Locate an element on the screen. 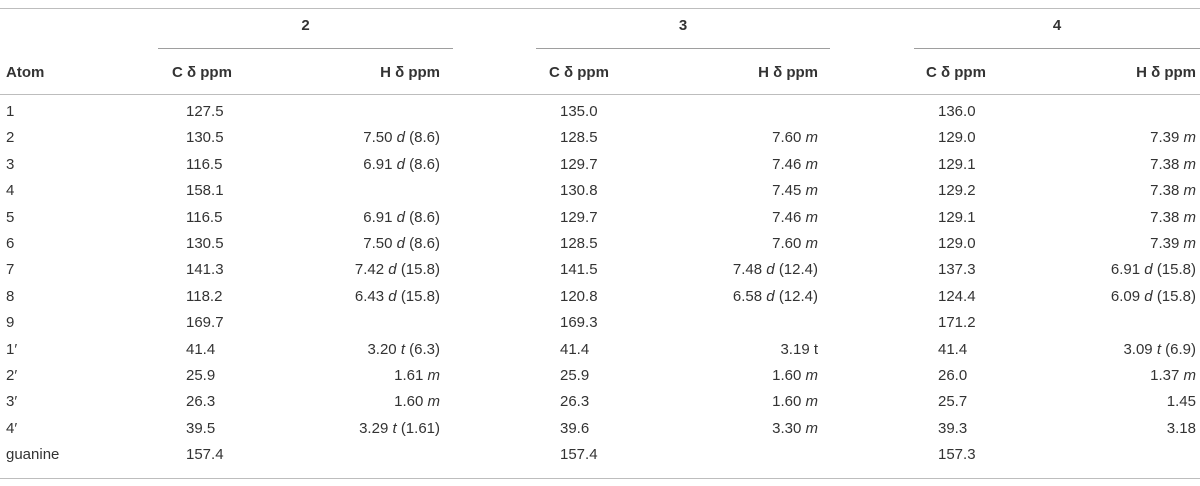  table-row: 4 158.1 130.8 7.45 m 129.2 7.38 m is located at coordinates (600, 195).